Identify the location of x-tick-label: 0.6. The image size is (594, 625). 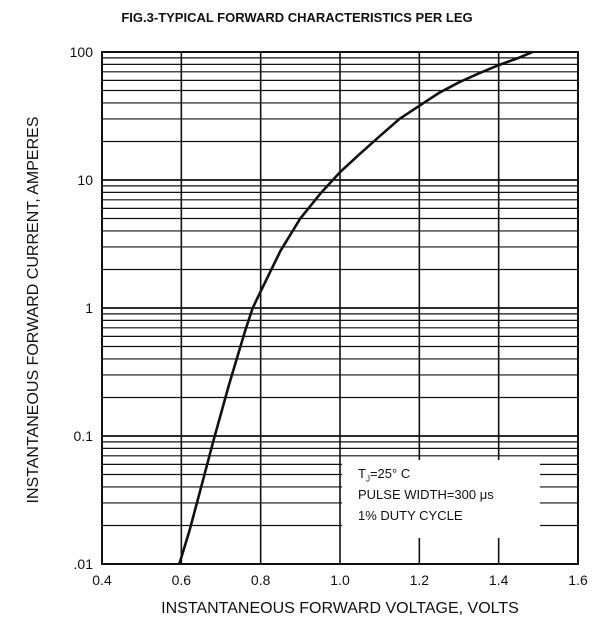
(182, 580).